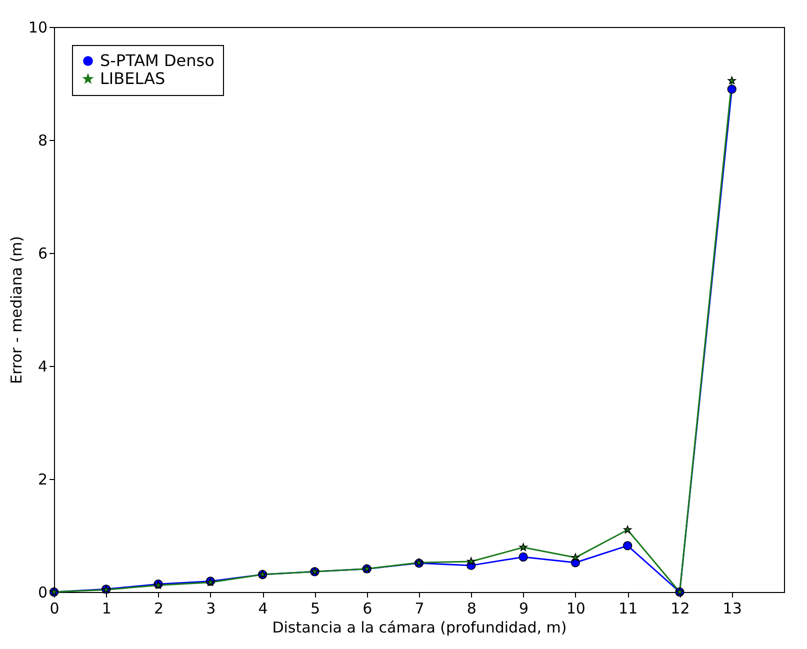 Image resolution: width=807 pixels, height=649 pixels. I want to click on y-tick-label: 4, so click(43, 367).